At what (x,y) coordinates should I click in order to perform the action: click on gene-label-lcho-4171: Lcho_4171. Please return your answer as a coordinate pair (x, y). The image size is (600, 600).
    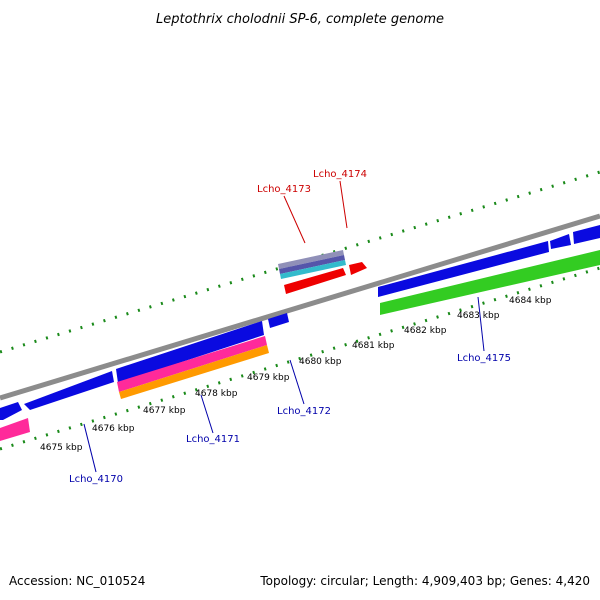
    Looking at the image, I should click on (213, 439).